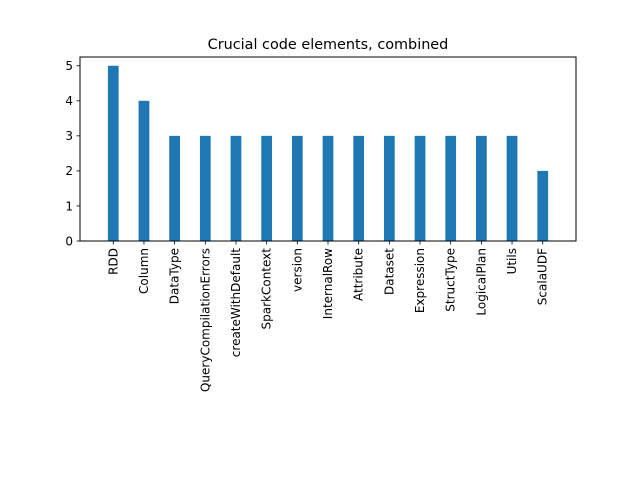 The height and width of the screenshot is (484, 640). Describe the element at coordinates (451, 188) in the screenshot. I see `bar-StructType` at that location.